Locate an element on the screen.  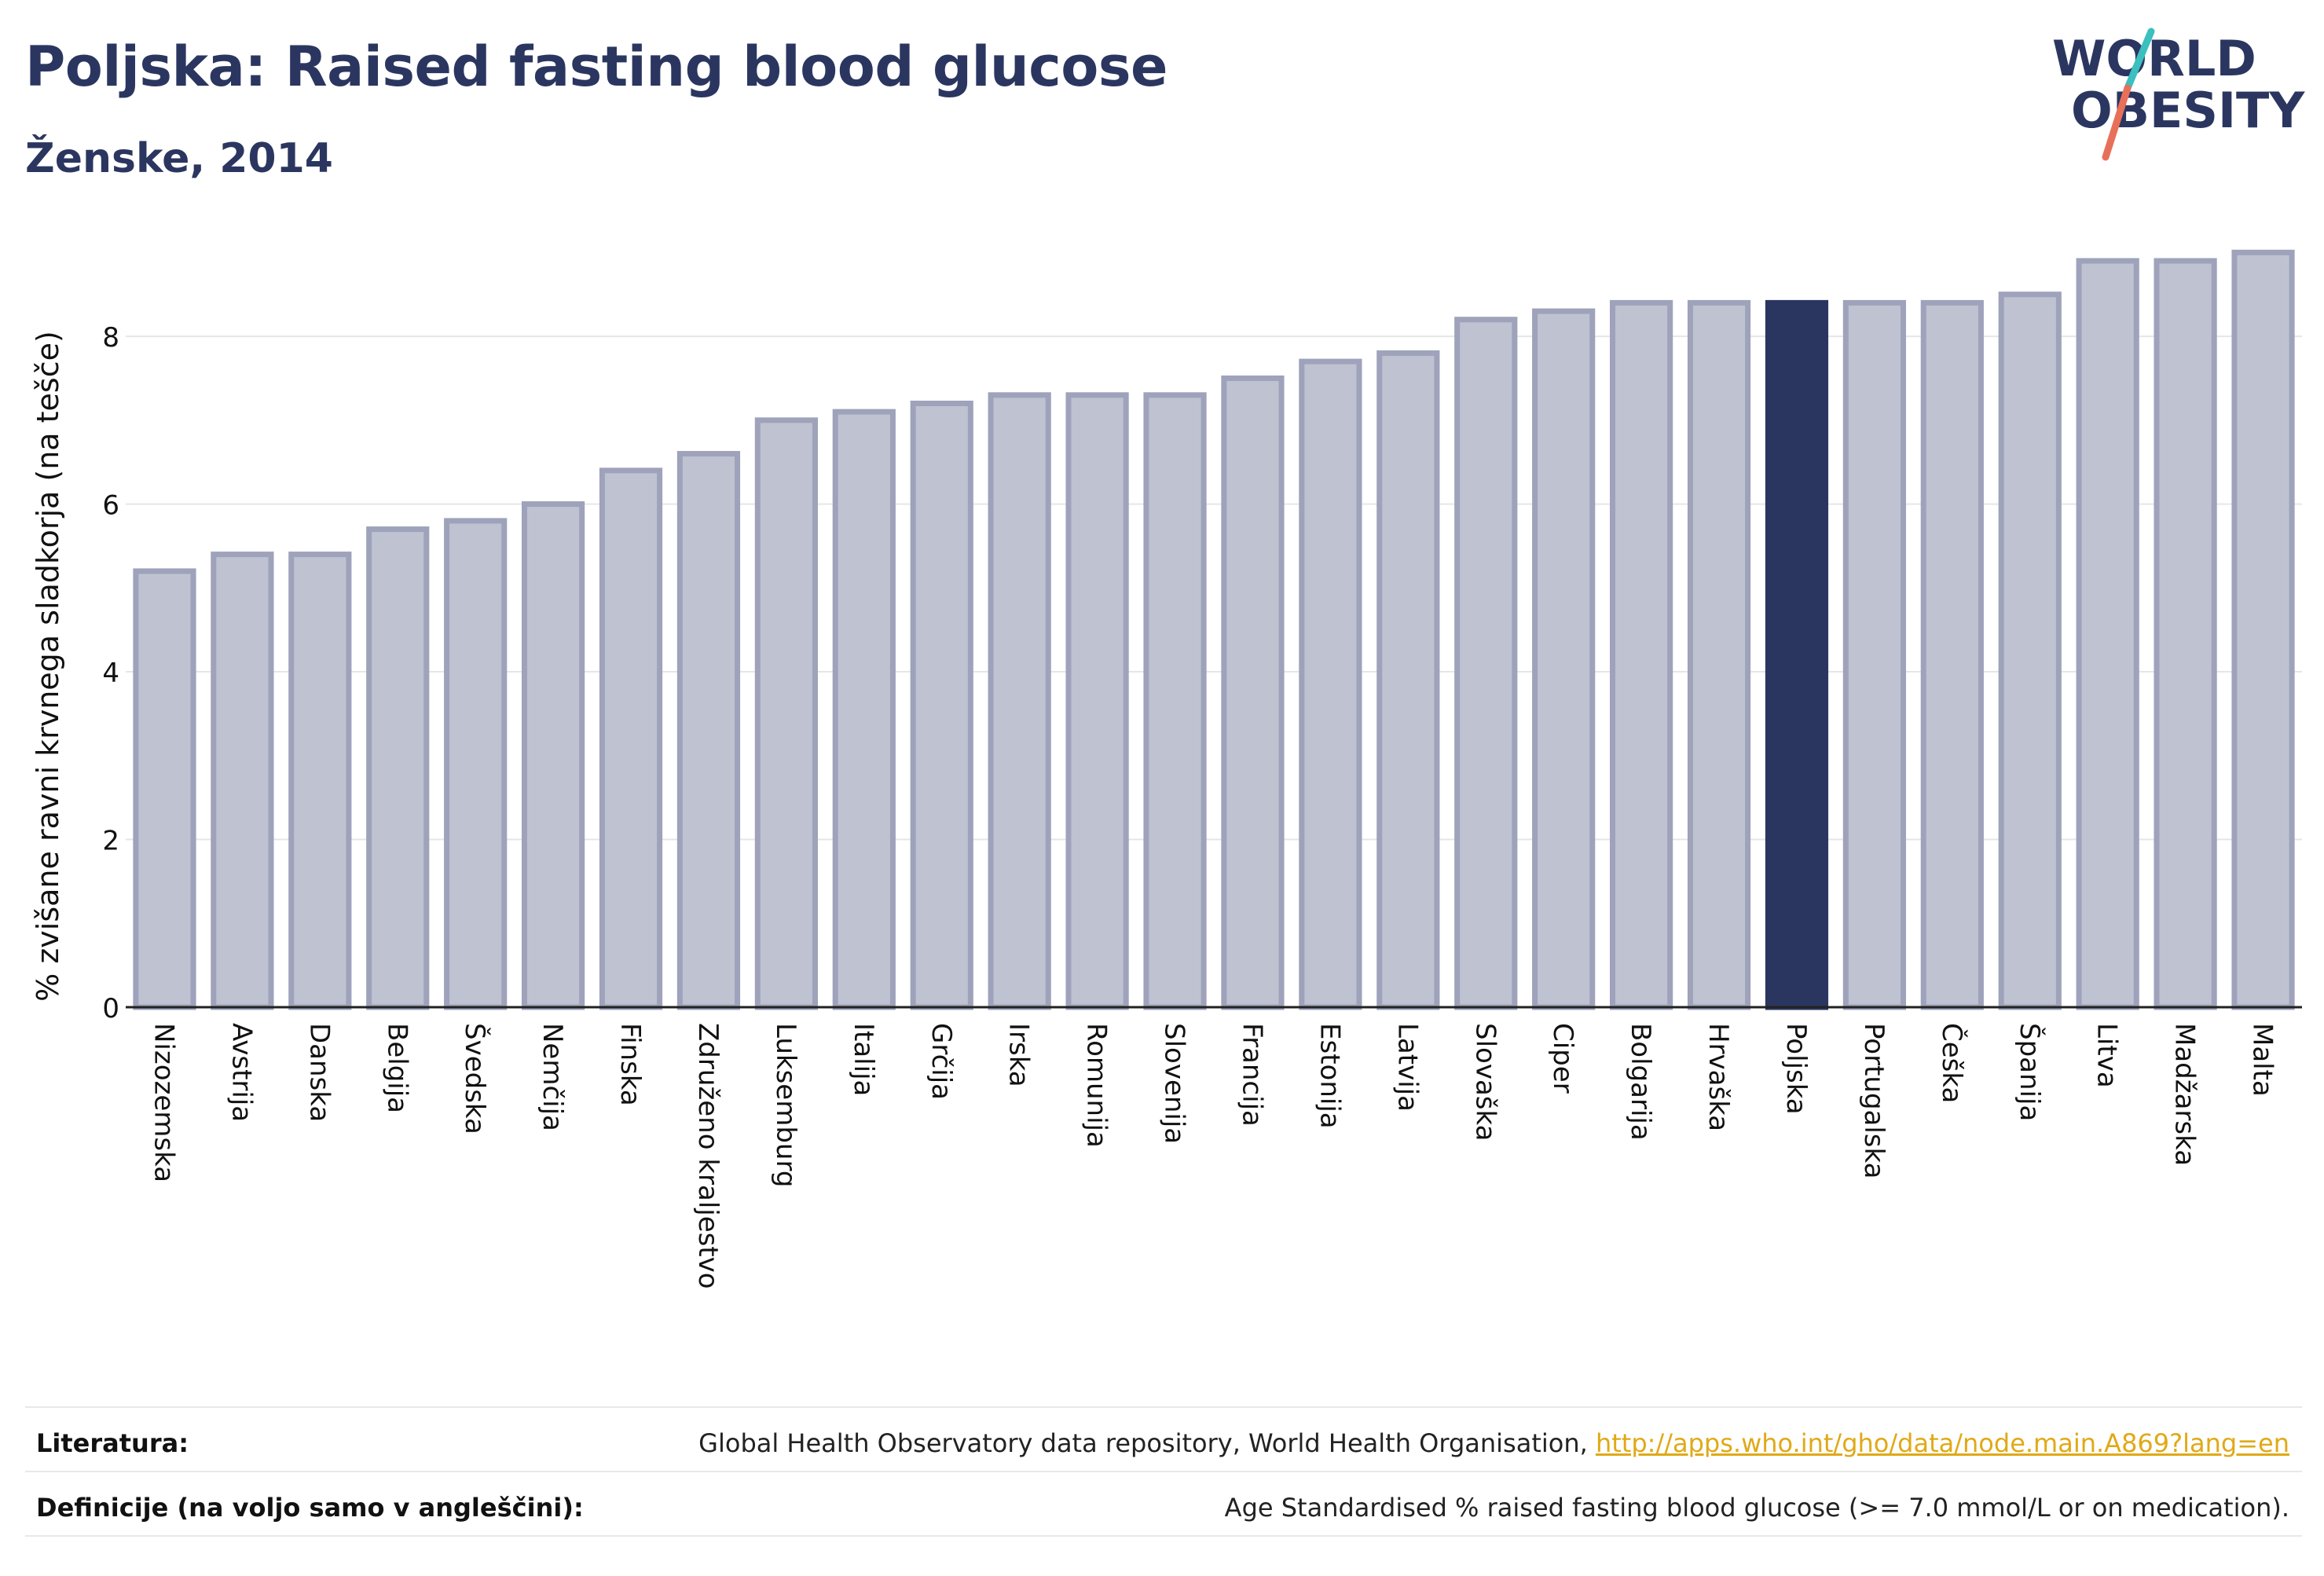
footer-divider-top is located at coordinates (1163, 1407).